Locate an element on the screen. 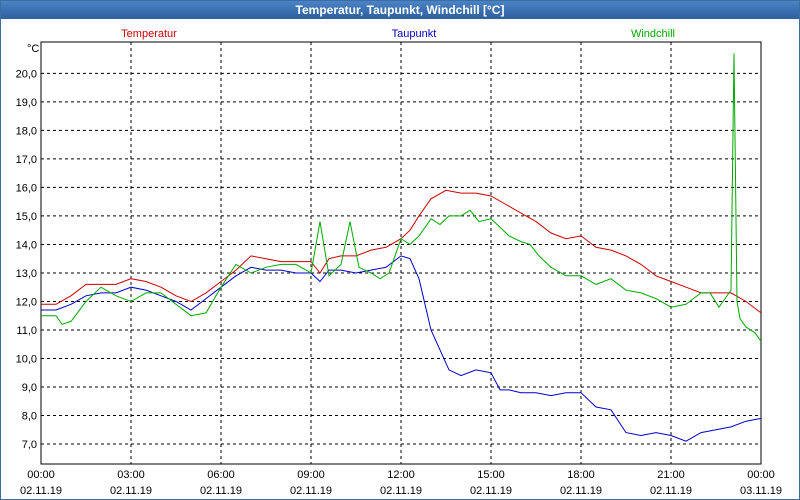  y-tick-label: 19,0 is located at coordinates (26, 103).